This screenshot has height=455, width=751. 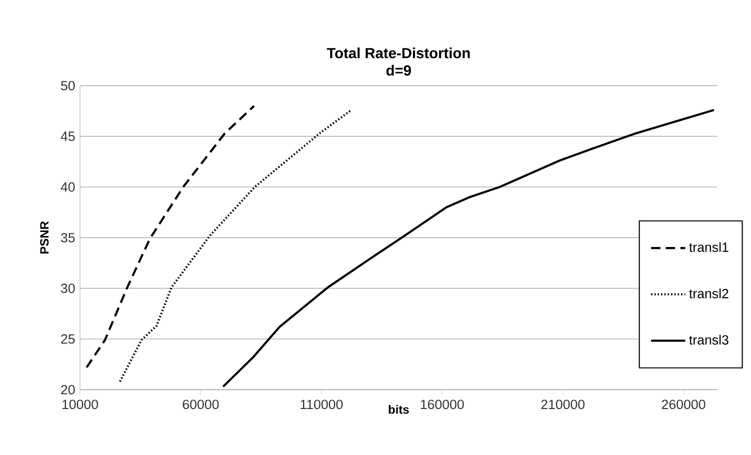 I want to click on y-tick-label: 25, so click(x=68, y=339).